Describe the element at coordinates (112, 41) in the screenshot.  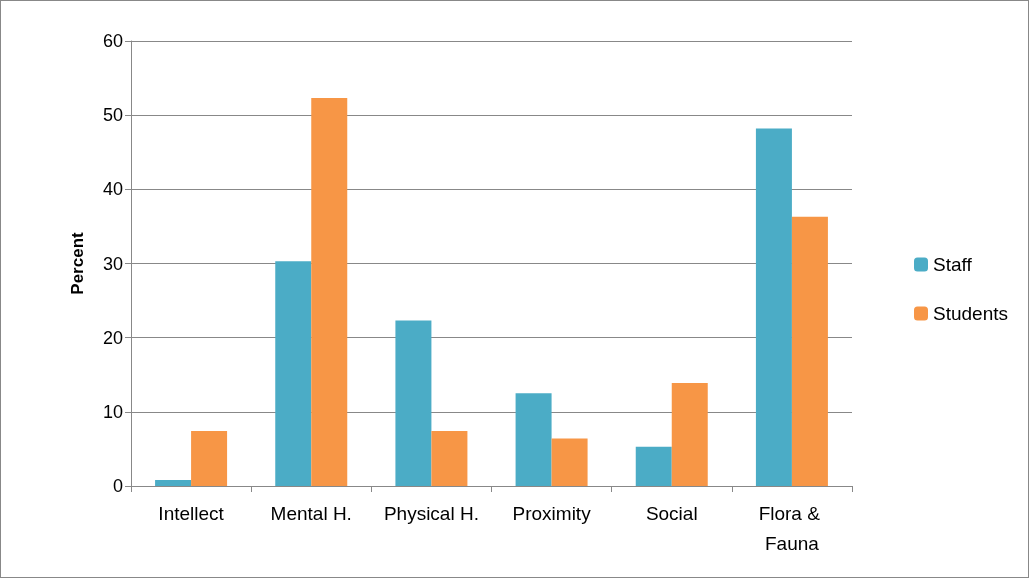
I see `y-tick-label: 60` at that location.